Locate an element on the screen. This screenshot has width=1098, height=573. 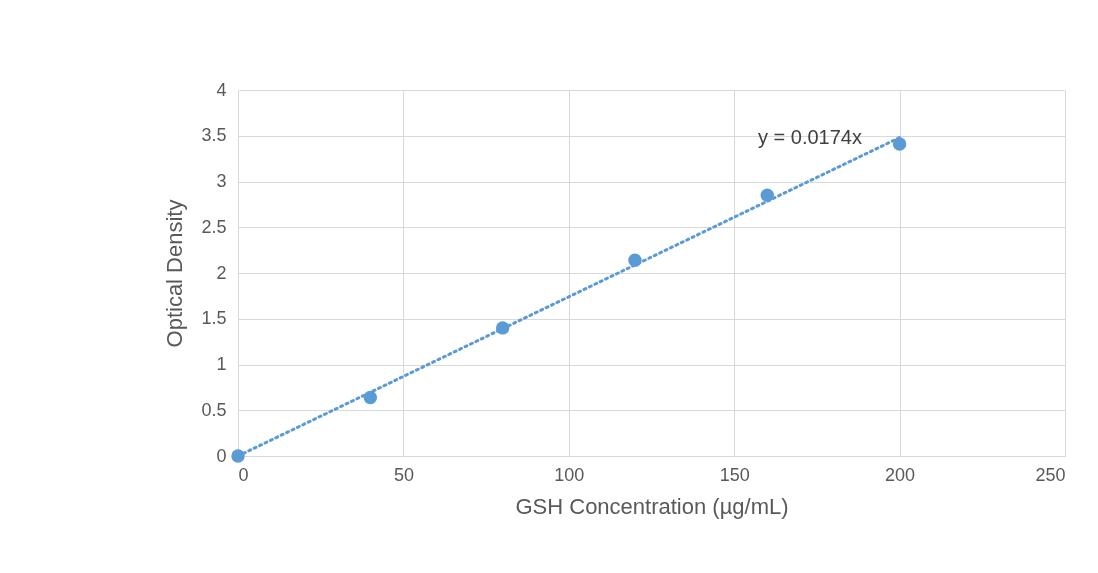
y-tick-label: 0 is located at coordinates (221, 455).